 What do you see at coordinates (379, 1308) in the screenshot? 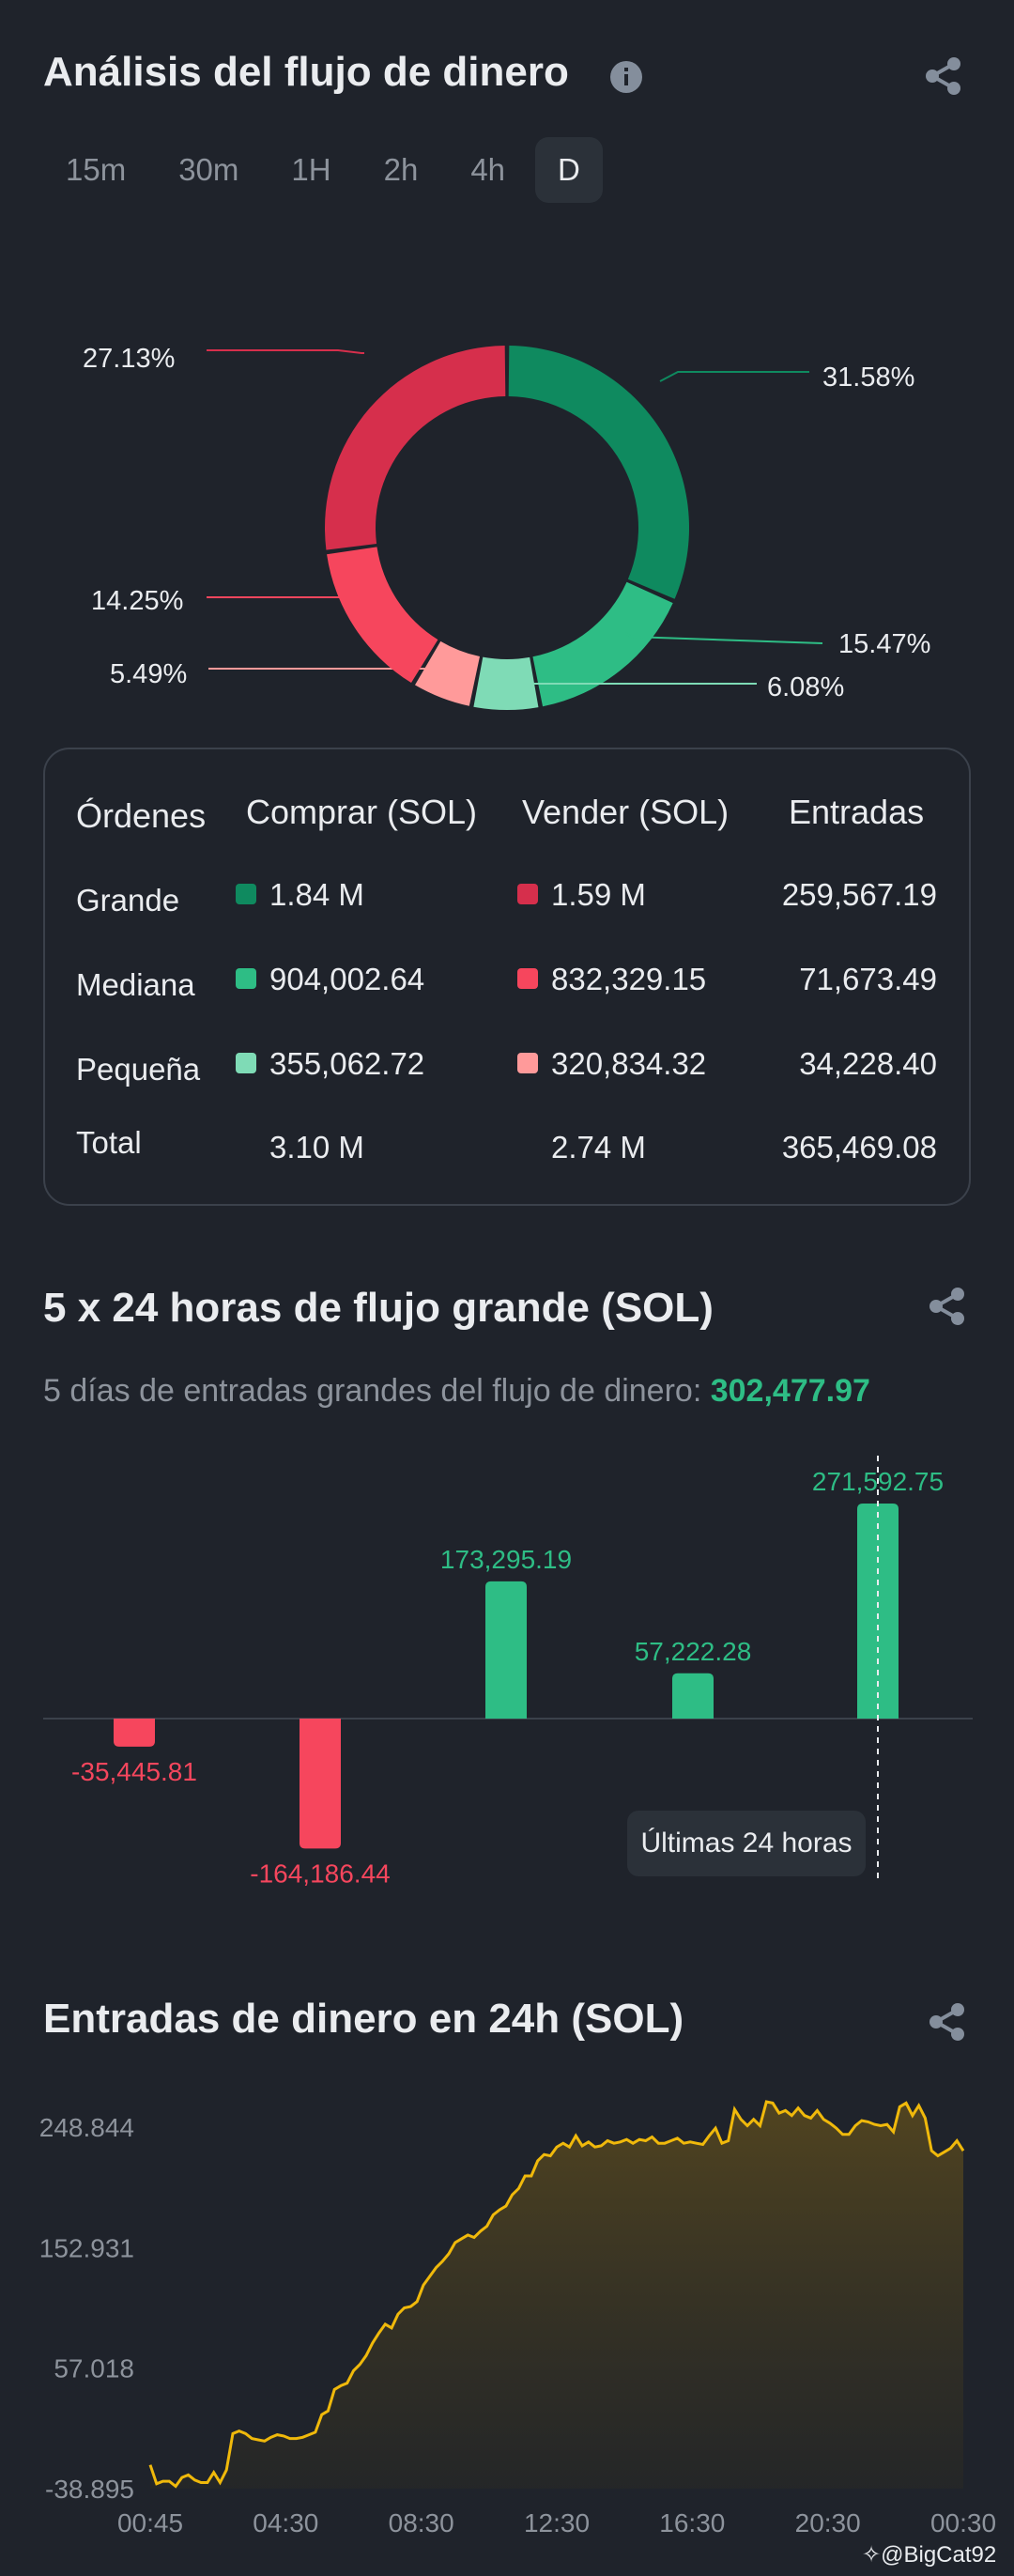
I see `large-flow-title: 5 x 24 horas de flujo grande (SOL)` at bounding box center [379, 1308].